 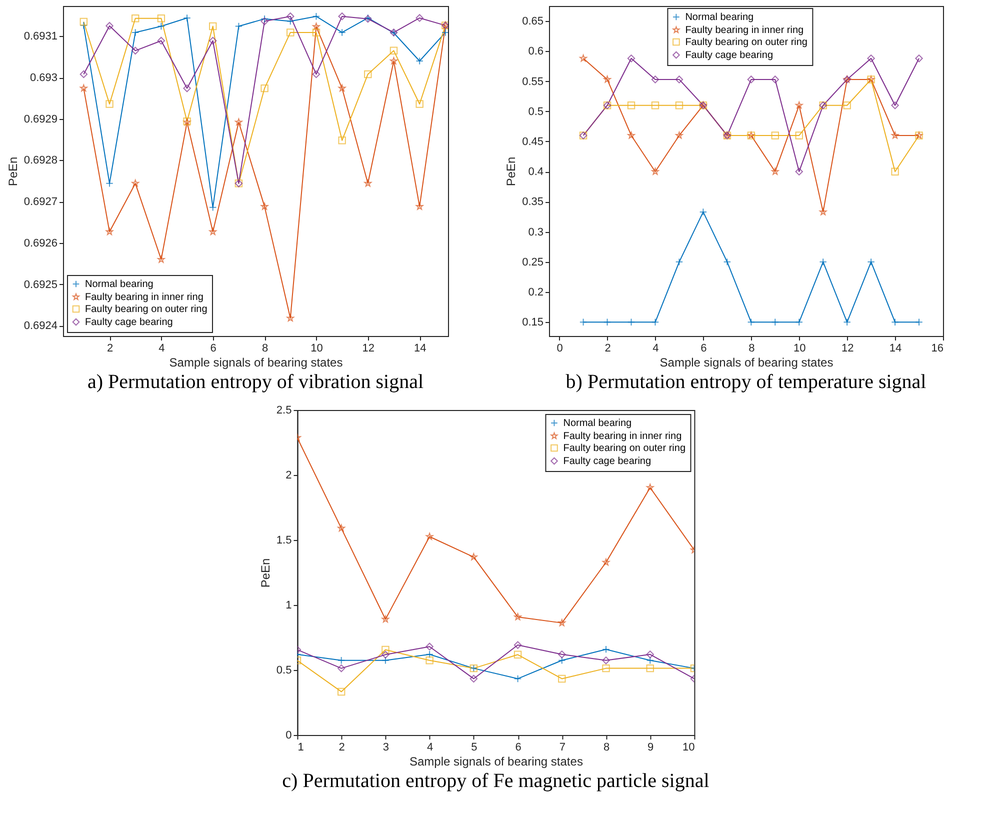 What do you see at coordinates (41, 326) in the screenshot?
I see `y-tick-label: 0.6924` at bounding box center [41, 326].